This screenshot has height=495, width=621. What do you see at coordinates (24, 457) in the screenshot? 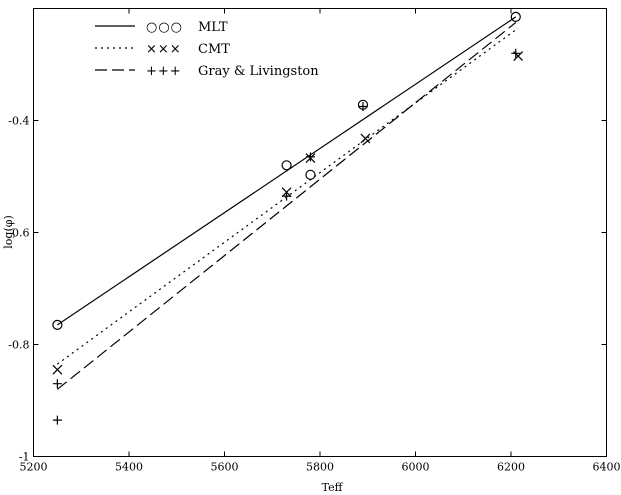
I see `y-tick-label-0: -1` at bounding box center [24, 457].